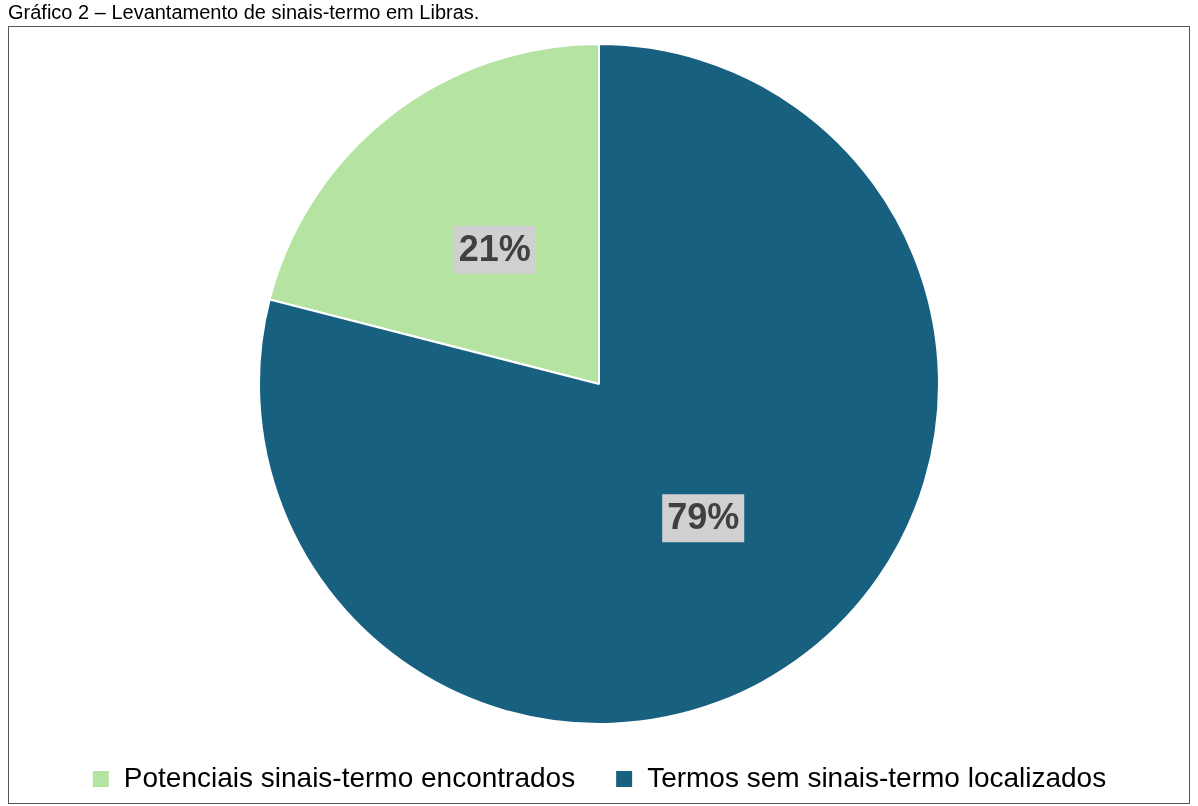 The height and width of the screenshot is (806, 1198). Describe the element at coordinates (494, 248) in the screenshot. I see `data-label: 21%` at that location.